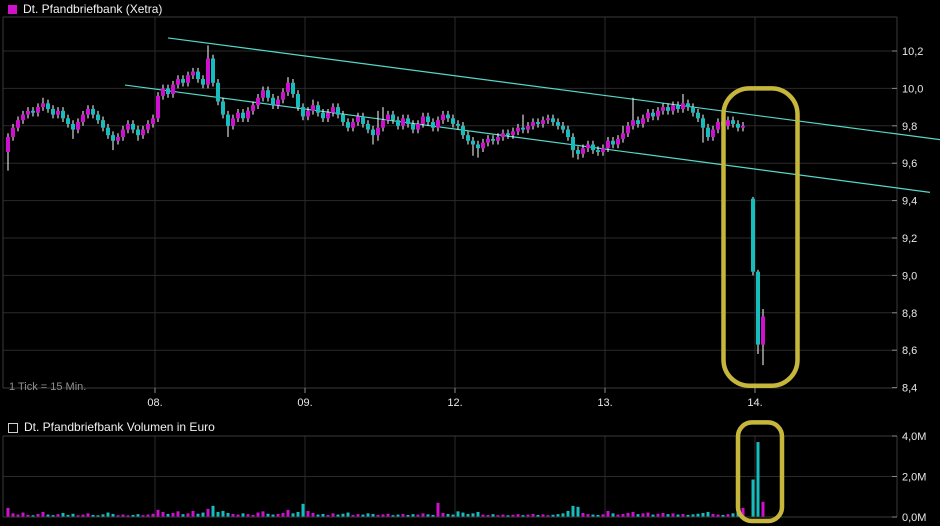 The width and height of the screenshot is (940, 526). What do you see at coordinates (85, 9) in the screenshot?
I see `price-panel-title: Dt. Pfandbriefbank (Xetra)` at bounding box center [85, 9].